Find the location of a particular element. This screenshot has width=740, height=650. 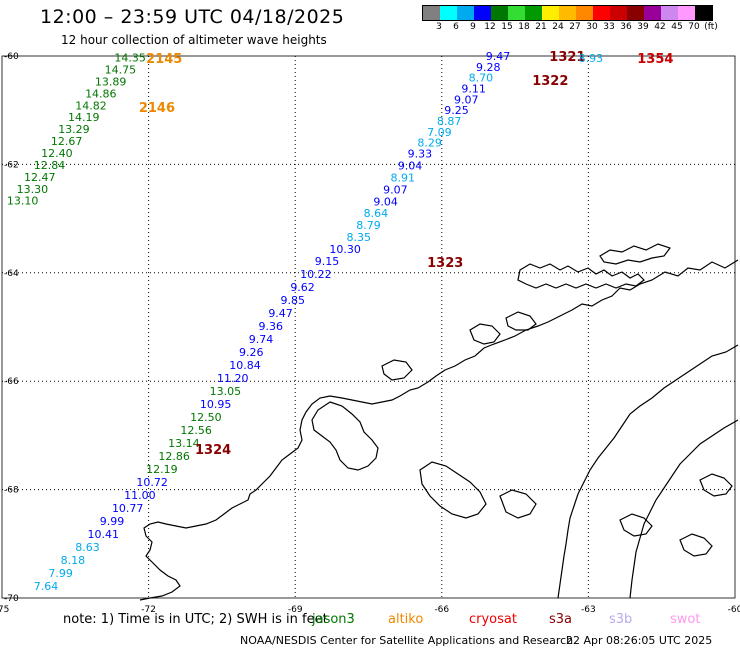

wave-height-value: 10.77 is located at coordinates (128, 508).